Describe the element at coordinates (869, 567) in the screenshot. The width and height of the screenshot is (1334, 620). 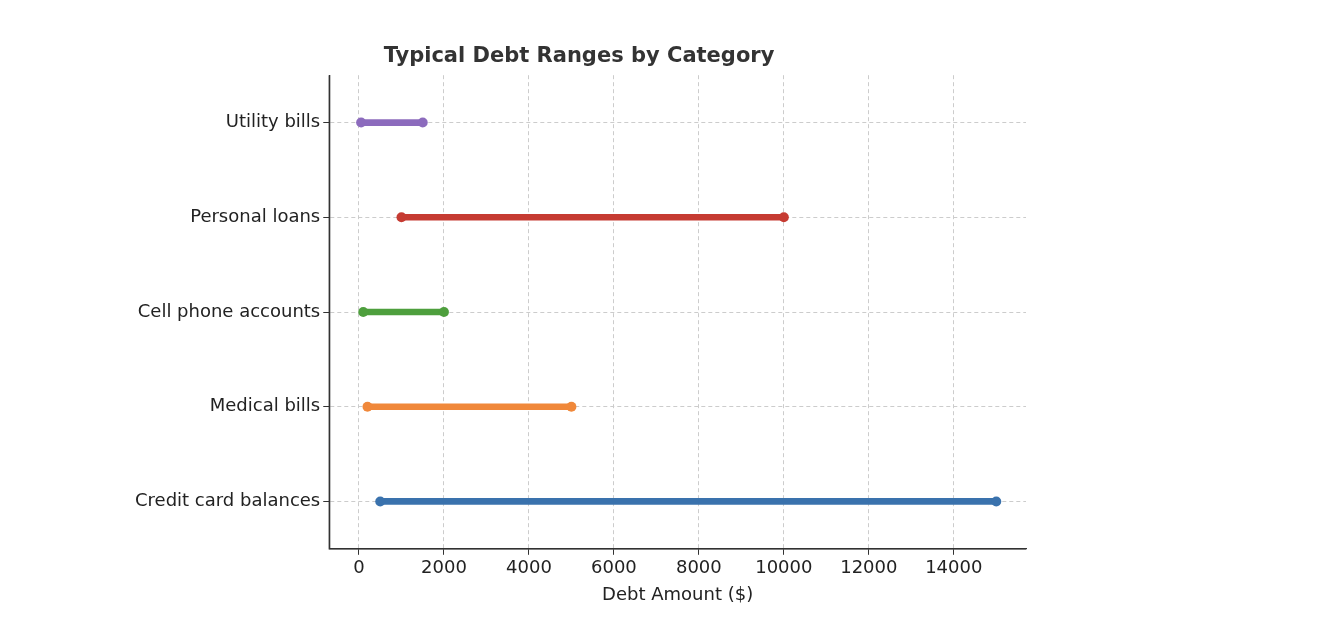
I see `x-tick-label: 12000` at that location.